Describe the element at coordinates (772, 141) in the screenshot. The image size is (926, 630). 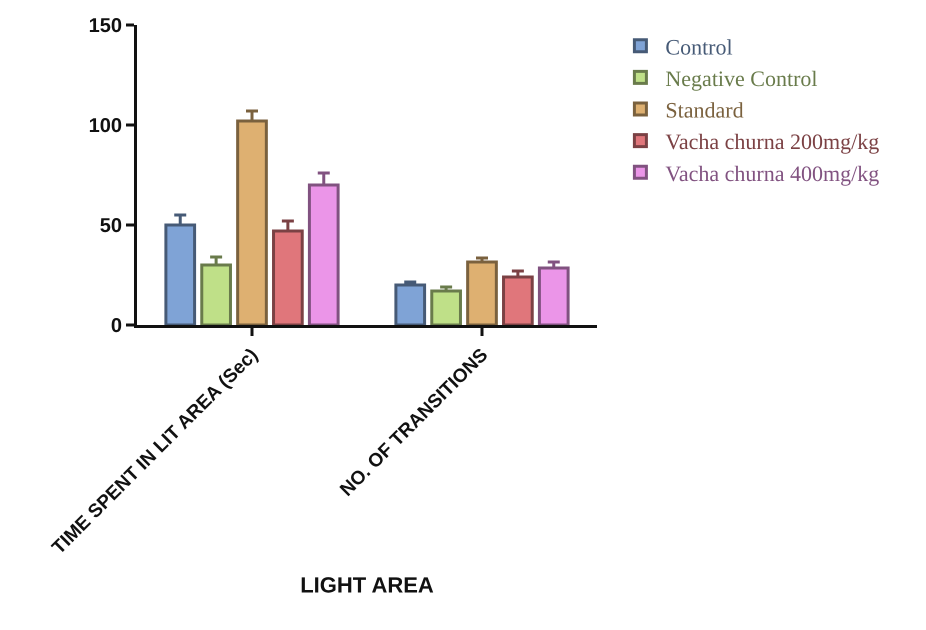
I see `legend-label: Vacha churna 200mg/kg` at that location.